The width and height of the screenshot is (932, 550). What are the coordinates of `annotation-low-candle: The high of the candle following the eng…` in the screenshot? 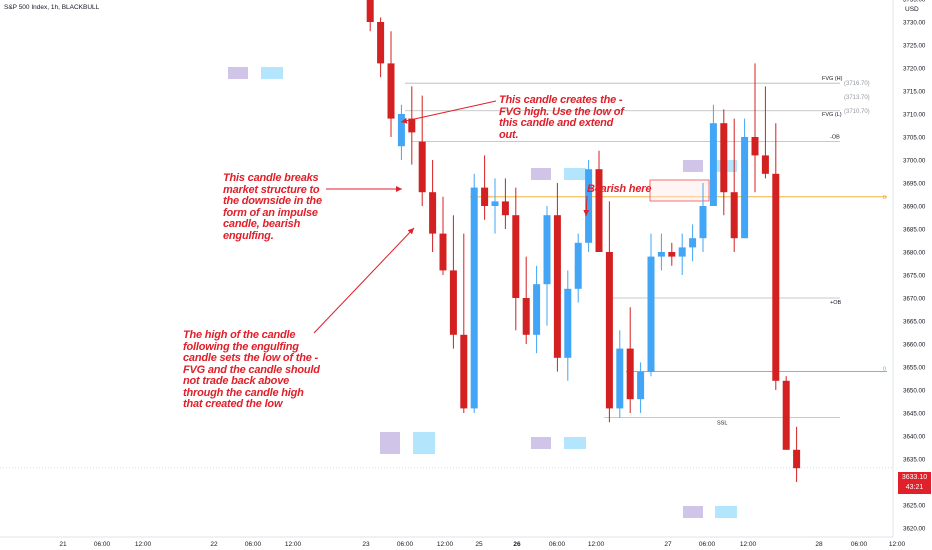 It's located at (251, 369).